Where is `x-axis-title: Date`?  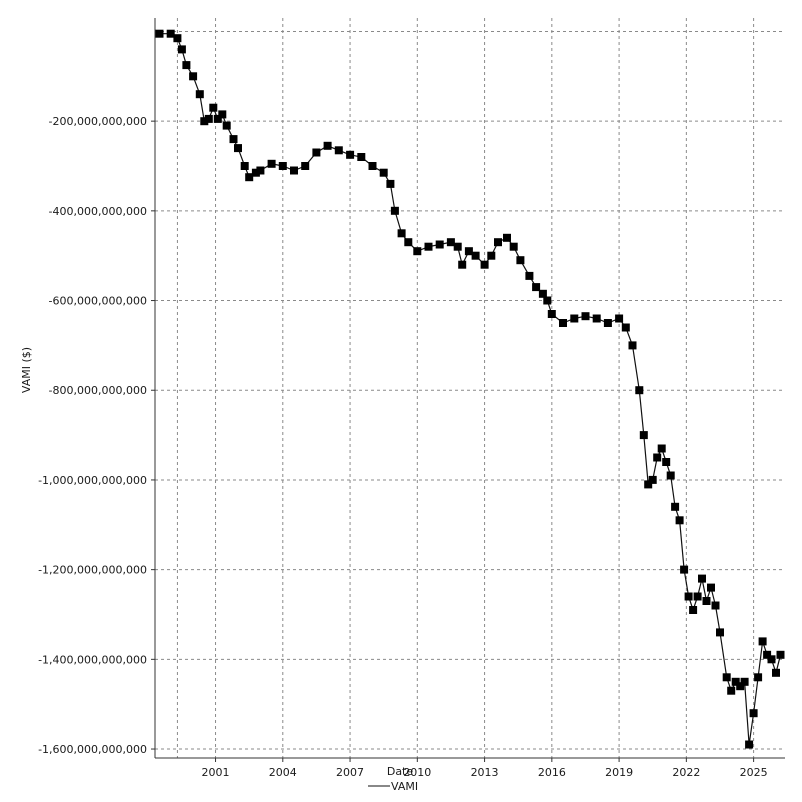 x-axis-title: Date is located at coordinates (400, 771).